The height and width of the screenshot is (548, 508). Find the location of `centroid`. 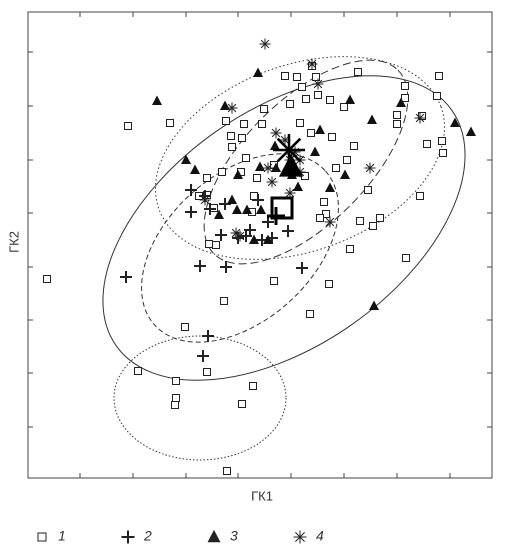

centroid is located at coordinates (276, 216).